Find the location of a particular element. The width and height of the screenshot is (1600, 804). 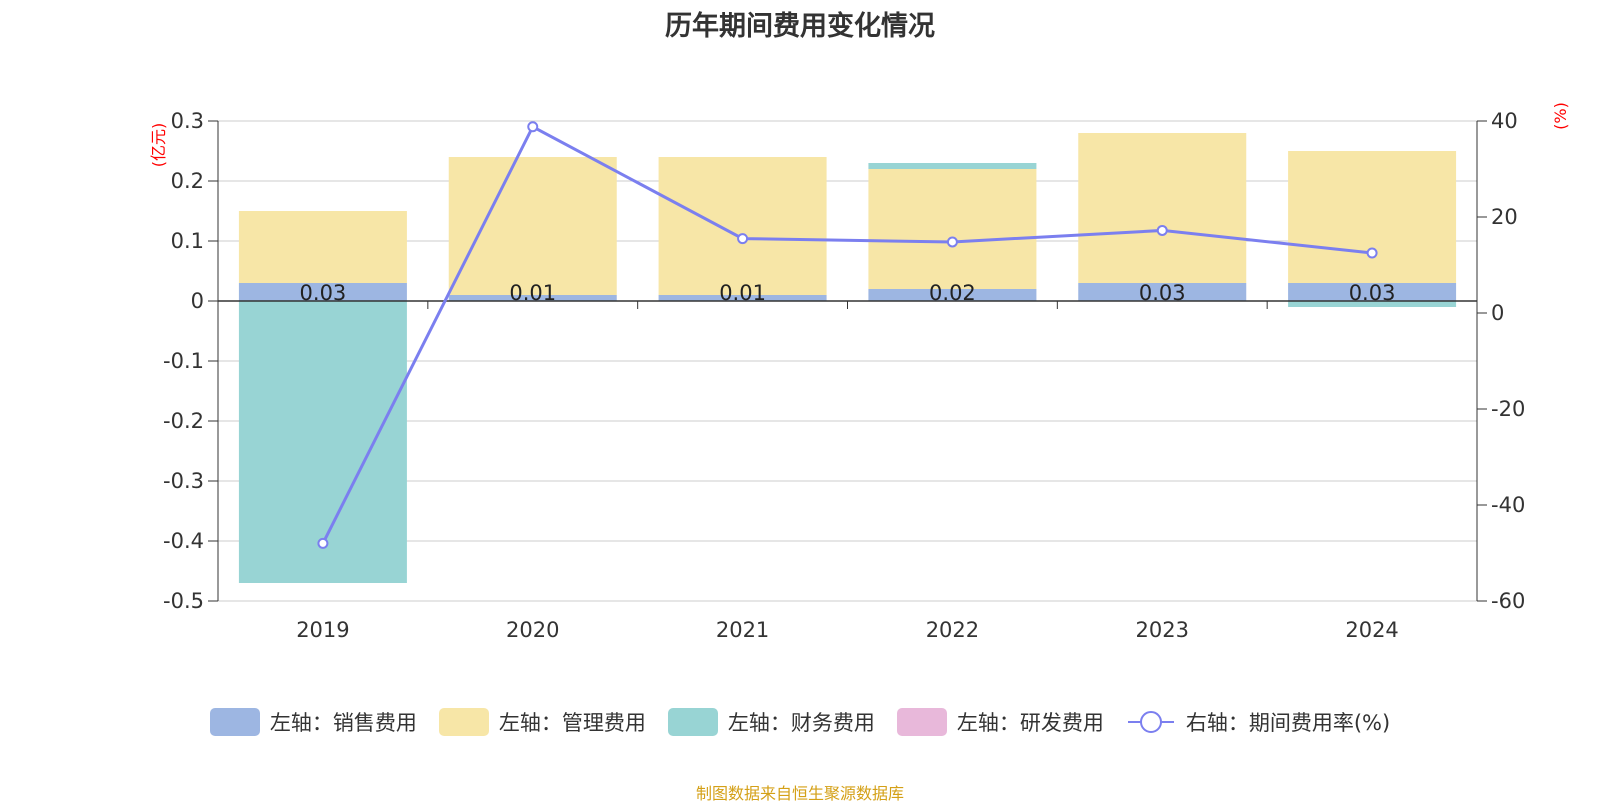

legend-item-expense-rate: 右轴：期间费用率(%) is located at coordinates (1258, 722).